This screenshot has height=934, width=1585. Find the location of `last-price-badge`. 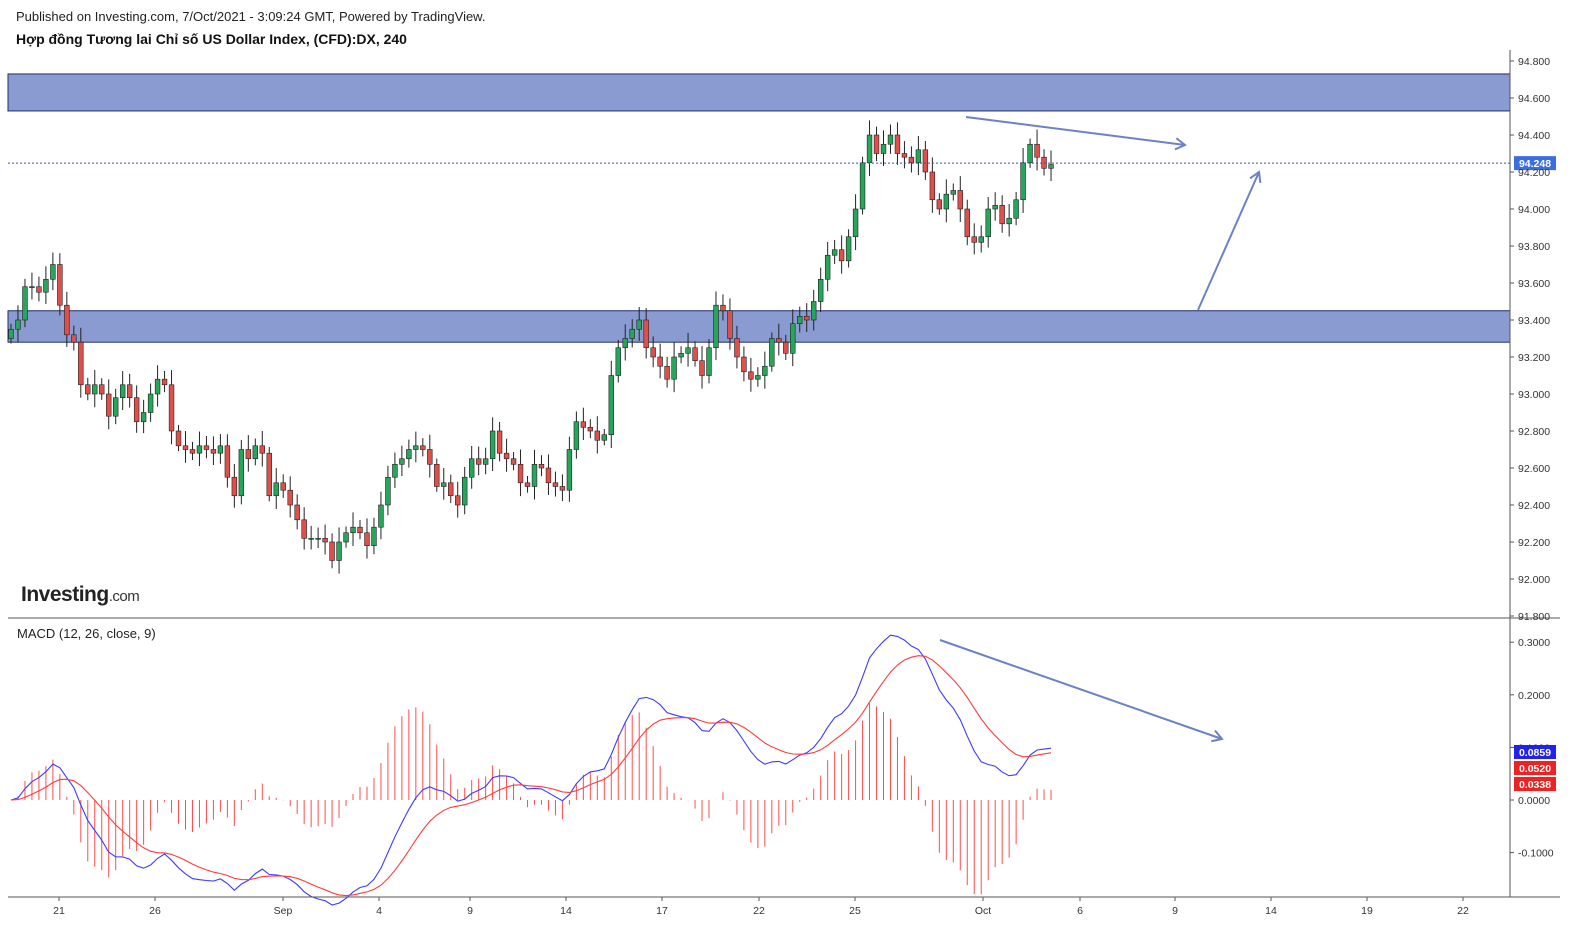

last-price-badge is located at coordinates (1535, 163).